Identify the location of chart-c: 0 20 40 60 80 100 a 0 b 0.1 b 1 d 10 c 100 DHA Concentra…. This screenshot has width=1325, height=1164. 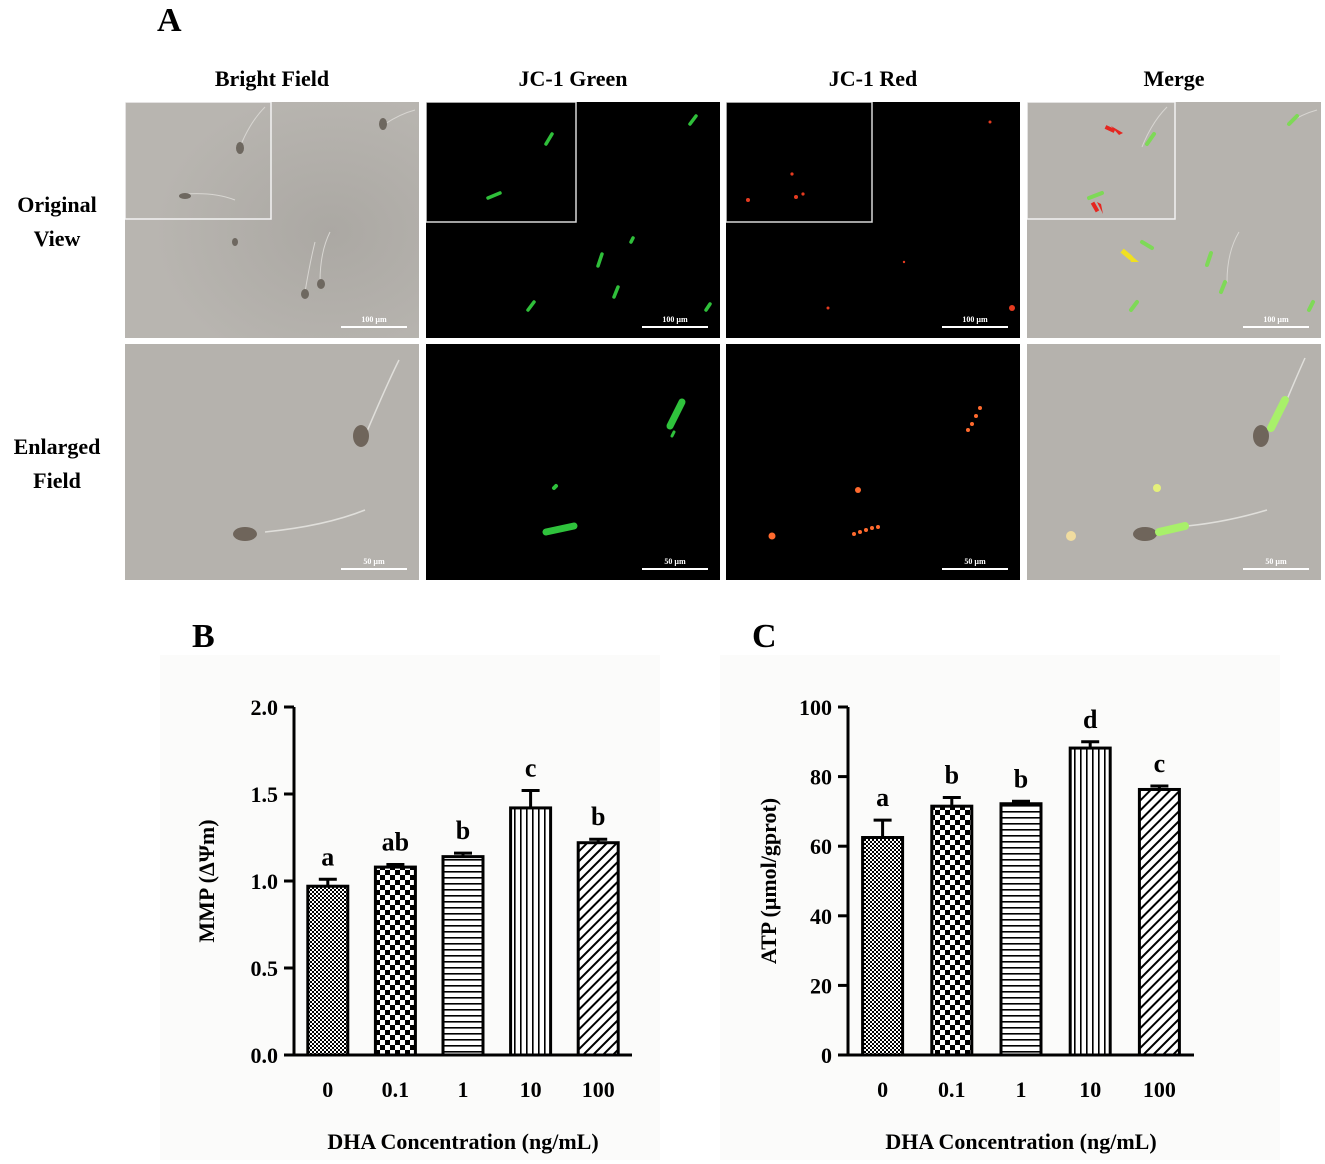
(975, 924).